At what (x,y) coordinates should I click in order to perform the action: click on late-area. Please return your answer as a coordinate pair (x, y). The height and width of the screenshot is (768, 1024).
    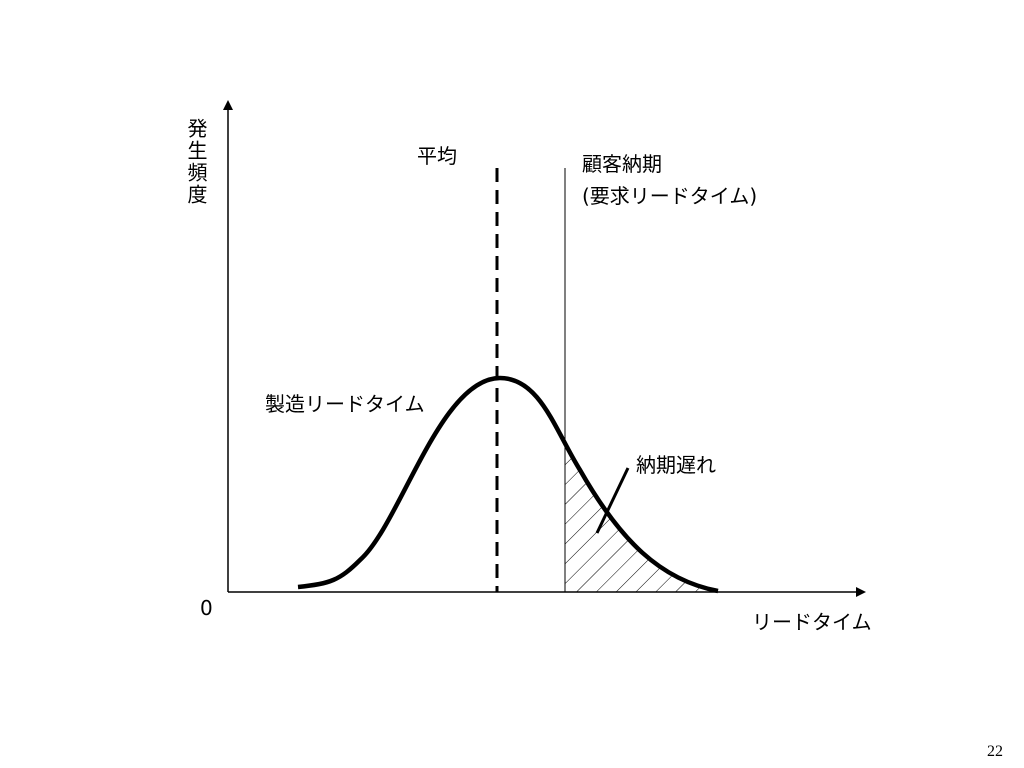
    Looking at the image, I should click on (641, 517).